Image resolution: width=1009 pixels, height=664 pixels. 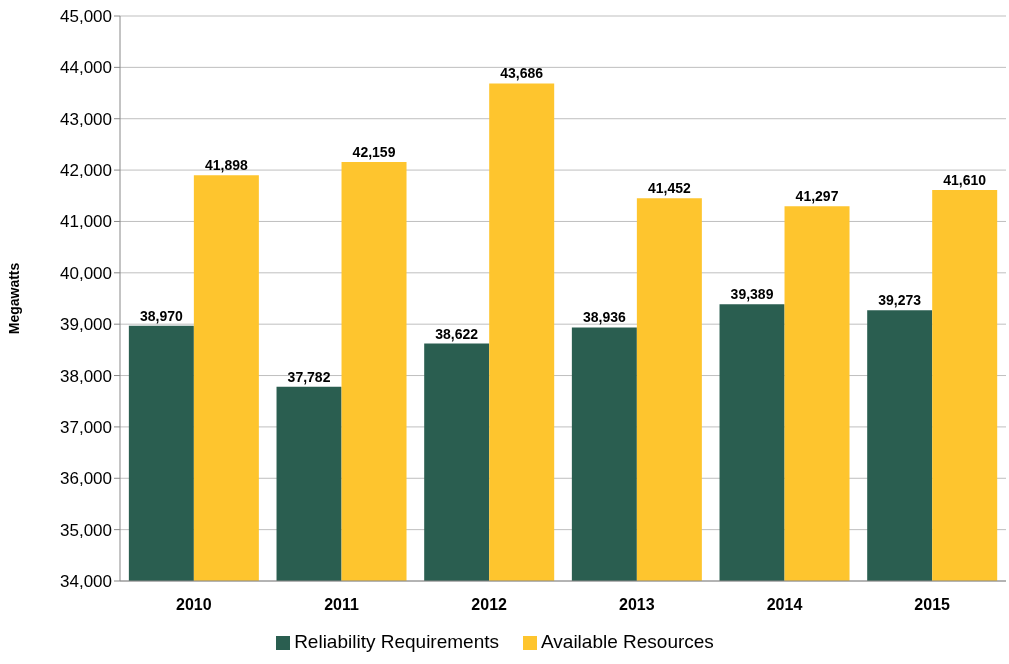 What do you see at coordinates (669, 188) in the screenshot?
I see `data-label: 41,452` at bounding box center [669, 188].